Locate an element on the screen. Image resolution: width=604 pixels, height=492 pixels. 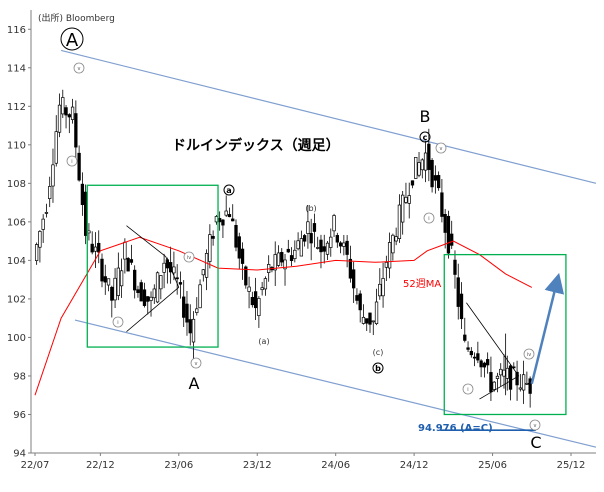
chart-title: ドルインデックス（週足） is located at coordinates (256, 145).